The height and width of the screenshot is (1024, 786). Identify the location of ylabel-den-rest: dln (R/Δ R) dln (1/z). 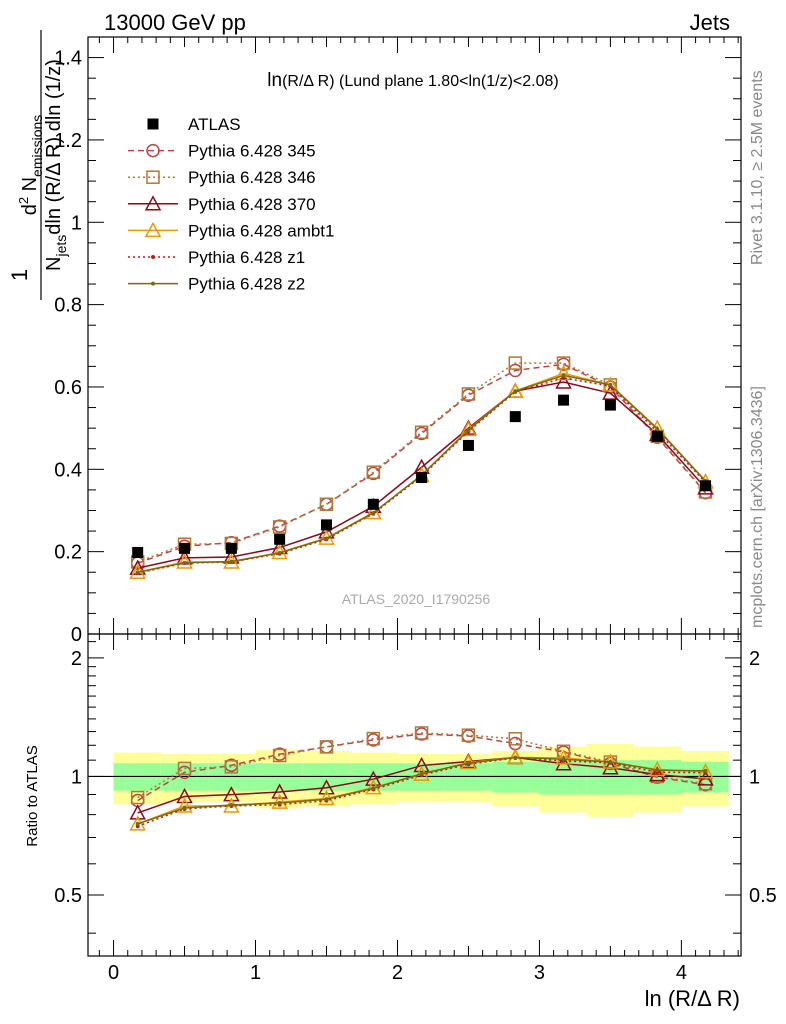
(54, 147).